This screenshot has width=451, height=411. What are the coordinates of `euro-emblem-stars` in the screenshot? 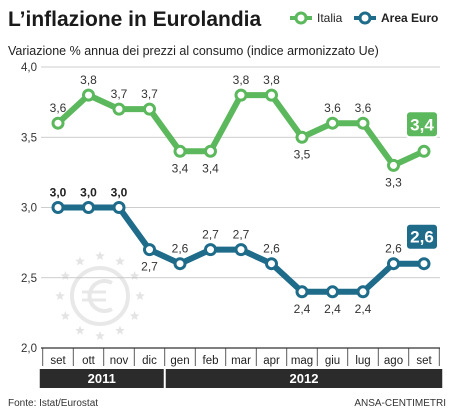 It's located at (100, 295).